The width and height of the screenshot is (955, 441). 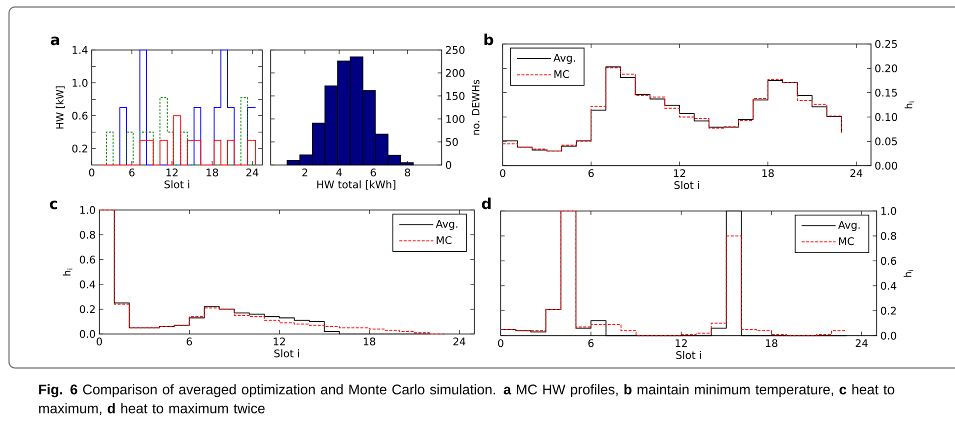 I want to click on chart-title: a, so click(x=55, y=41).